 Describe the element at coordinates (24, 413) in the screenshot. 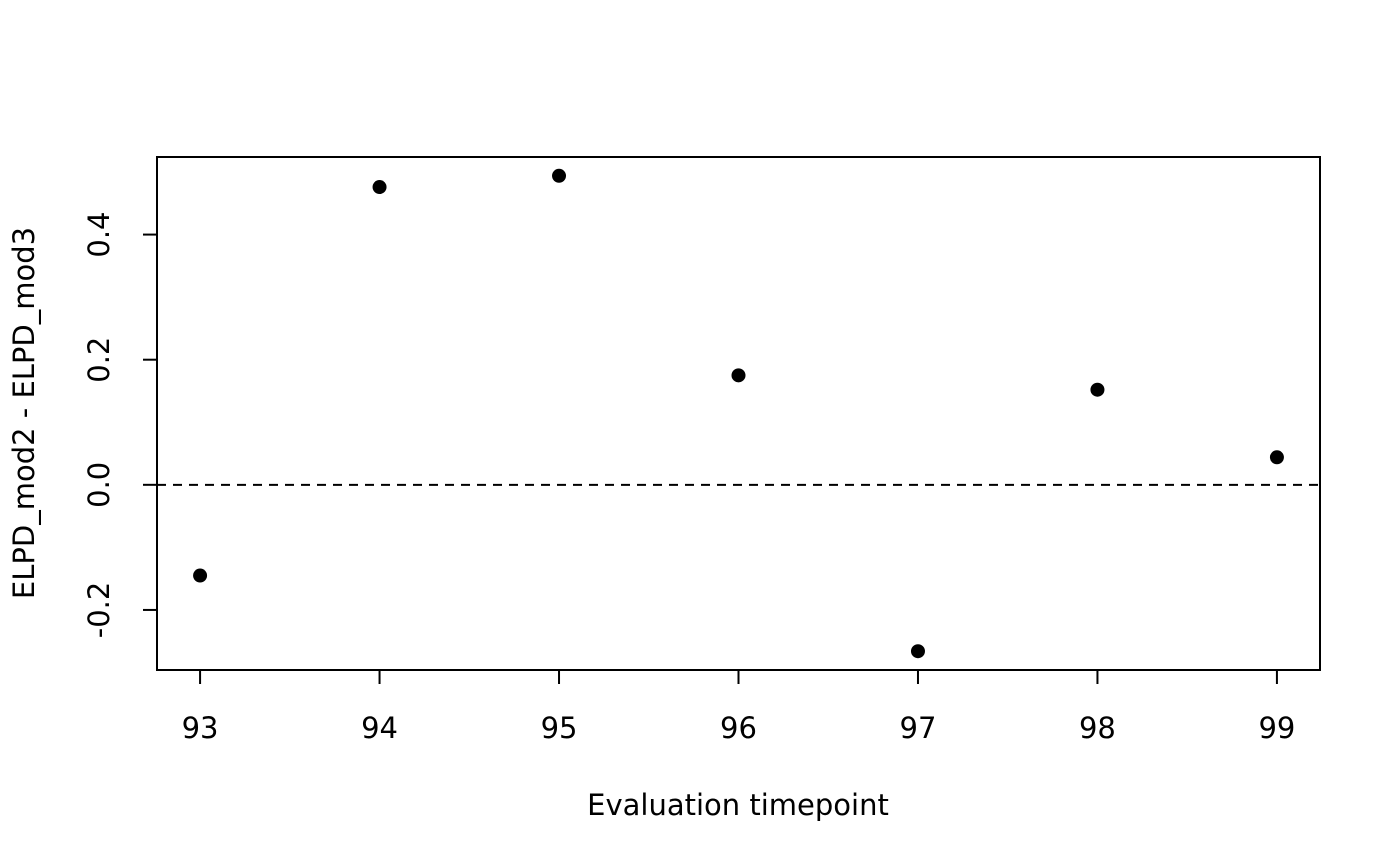

I see `y-axis-title: ELPD_mod2 - ELPD_mod3` at that location.